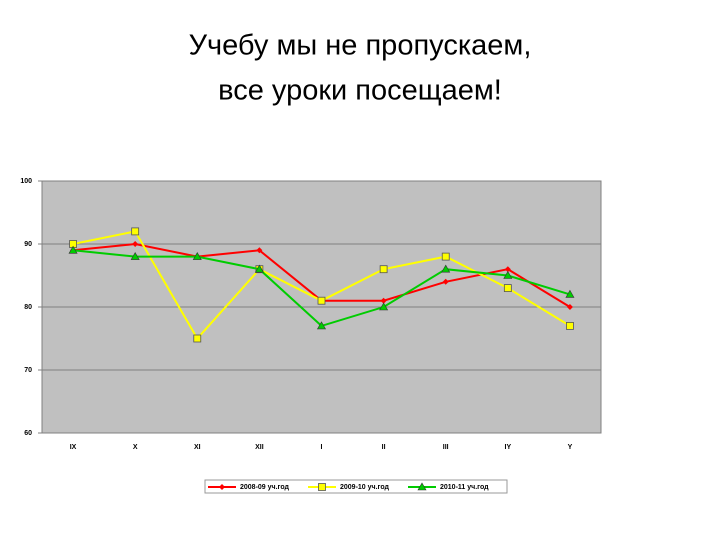 The height and width of the screenshot is (540, 720). Describe the element at coordinates (322, 447) in the screenshot. I see `x-tick-label: I` at that location.